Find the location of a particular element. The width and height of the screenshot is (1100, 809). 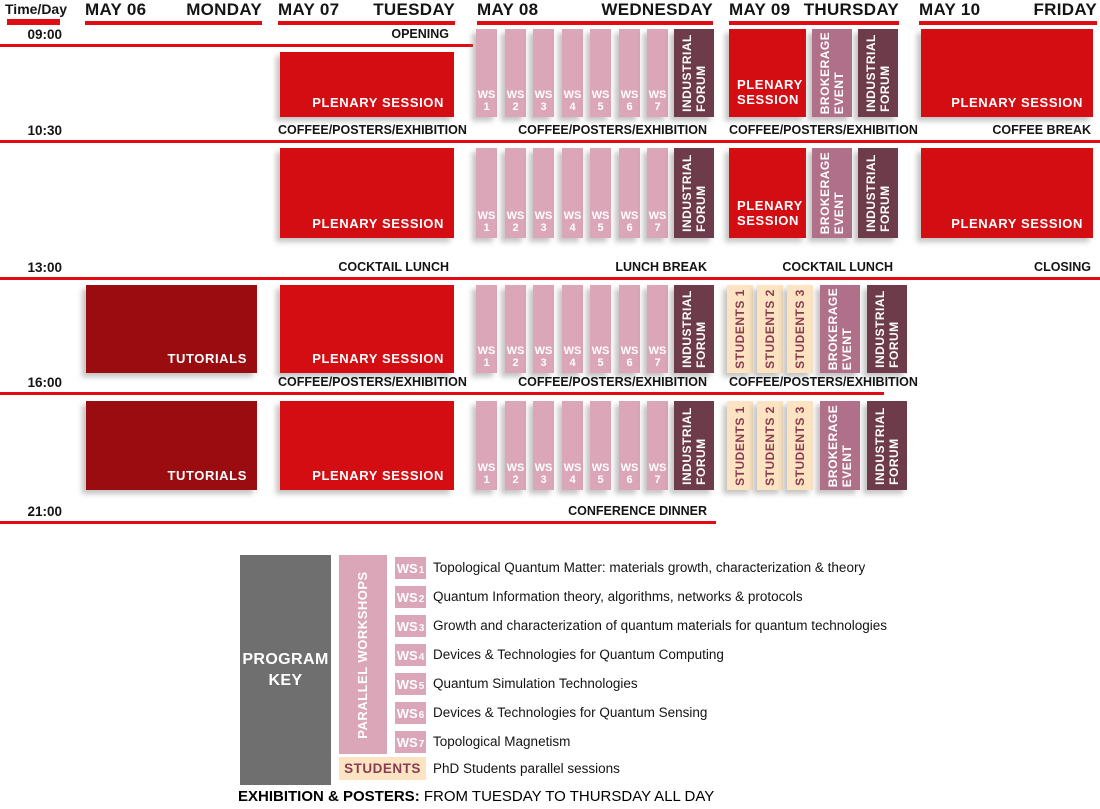

workshop-badge-ws4: WS 4 is located at coordinates (410, 655).